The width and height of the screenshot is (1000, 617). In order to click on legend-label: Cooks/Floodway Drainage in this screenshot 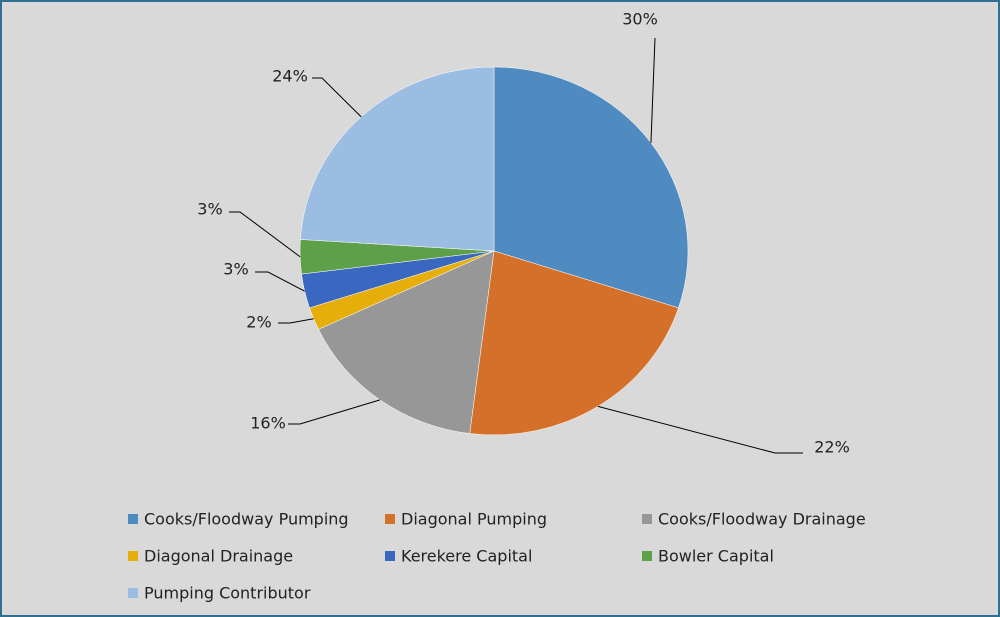, I will do `click(762, 519)`.